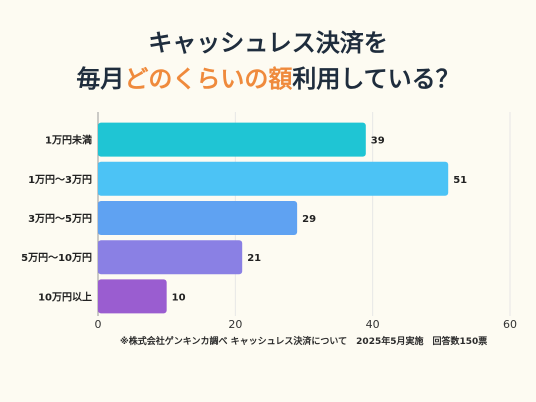  Describe the element at coordinates (373, 324) in the screenshot. I see `x-tick-label-2: 40` at that location.